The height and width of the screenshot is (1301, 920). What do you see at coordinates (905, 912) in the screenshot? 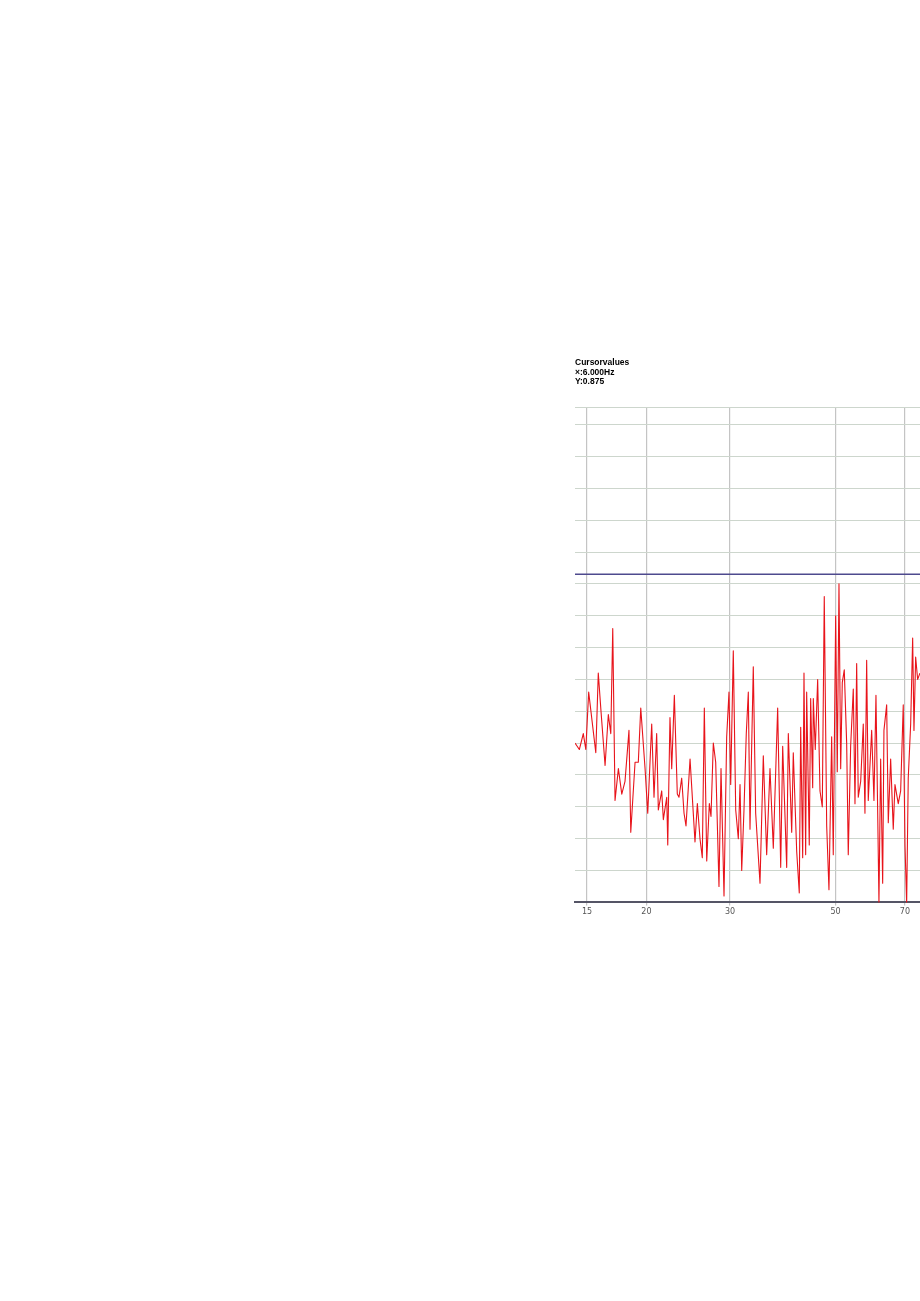
I see `x-tick-label: 70` at bounding box center [905, 912].